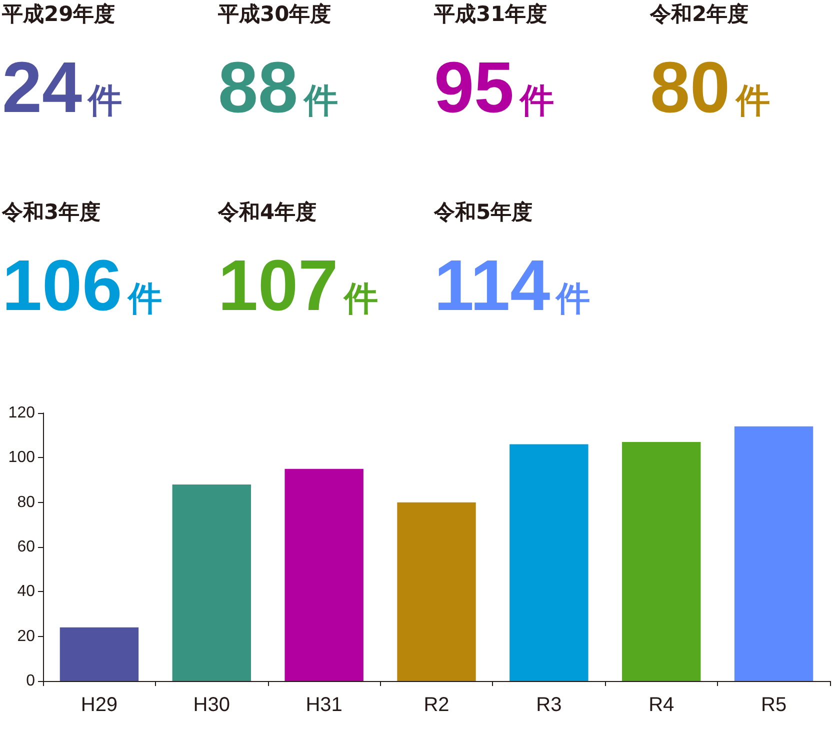 The image size is (838, 737). I want to click on text: 令和2年度, so click(700, 14).